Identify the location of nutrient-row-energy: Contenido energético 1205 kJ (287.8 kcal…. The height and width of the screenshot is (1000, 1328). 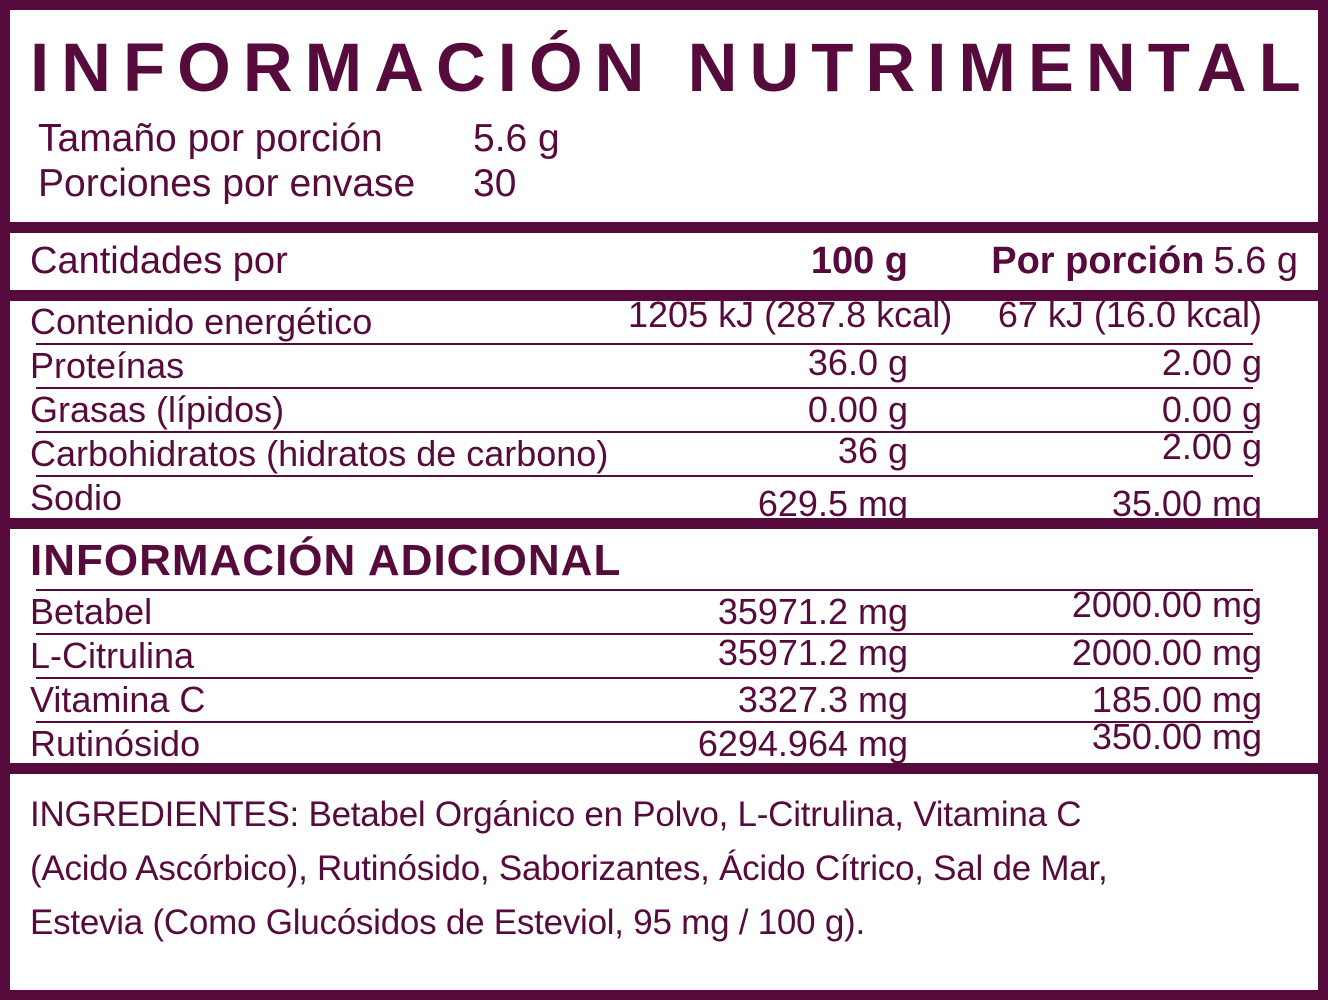
(664, 322).